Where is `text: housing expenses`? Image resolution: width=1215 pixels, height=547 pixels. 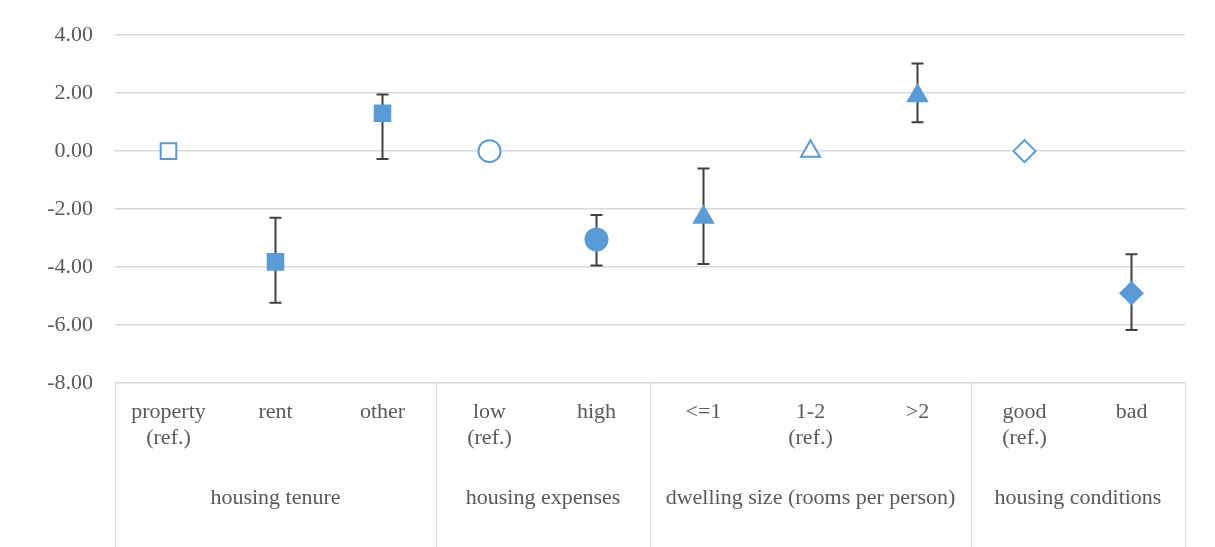 text: housing expenses is located at coordinates (543, 496).